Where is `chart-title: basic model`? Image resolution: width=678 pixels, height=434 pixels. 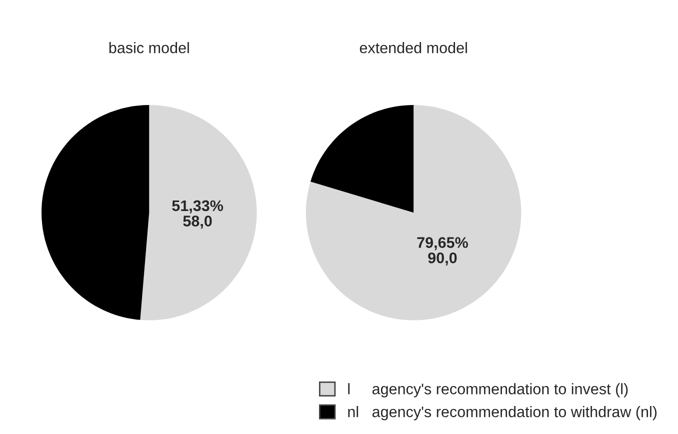
chart-title: basic model is located at coordinates (149, 48).